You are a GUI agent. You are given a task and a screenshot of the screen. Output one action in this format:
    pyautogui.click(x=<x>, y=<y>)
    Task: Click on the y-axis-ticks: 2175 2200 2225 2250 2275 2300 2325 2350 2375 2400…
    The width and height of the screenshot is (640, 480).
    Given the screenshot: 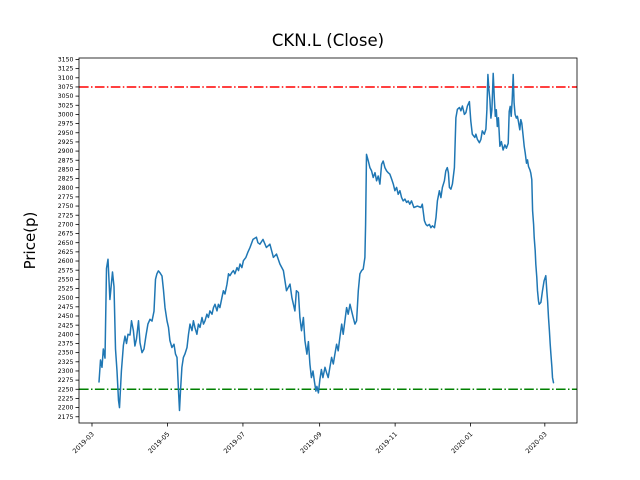 What is the action you would take?
    pyautogui.click(x=68, y=239)
    